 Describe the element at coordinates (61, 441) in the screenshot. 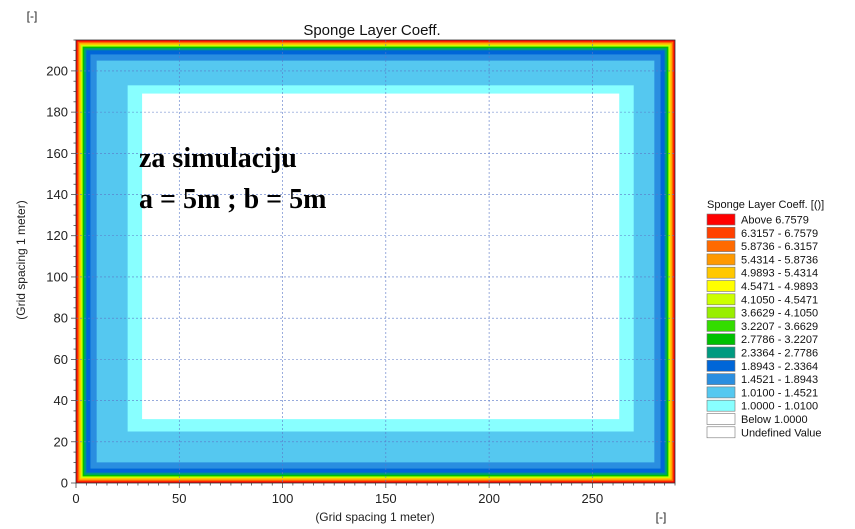

I see `y-tick-label: 20` at that location.